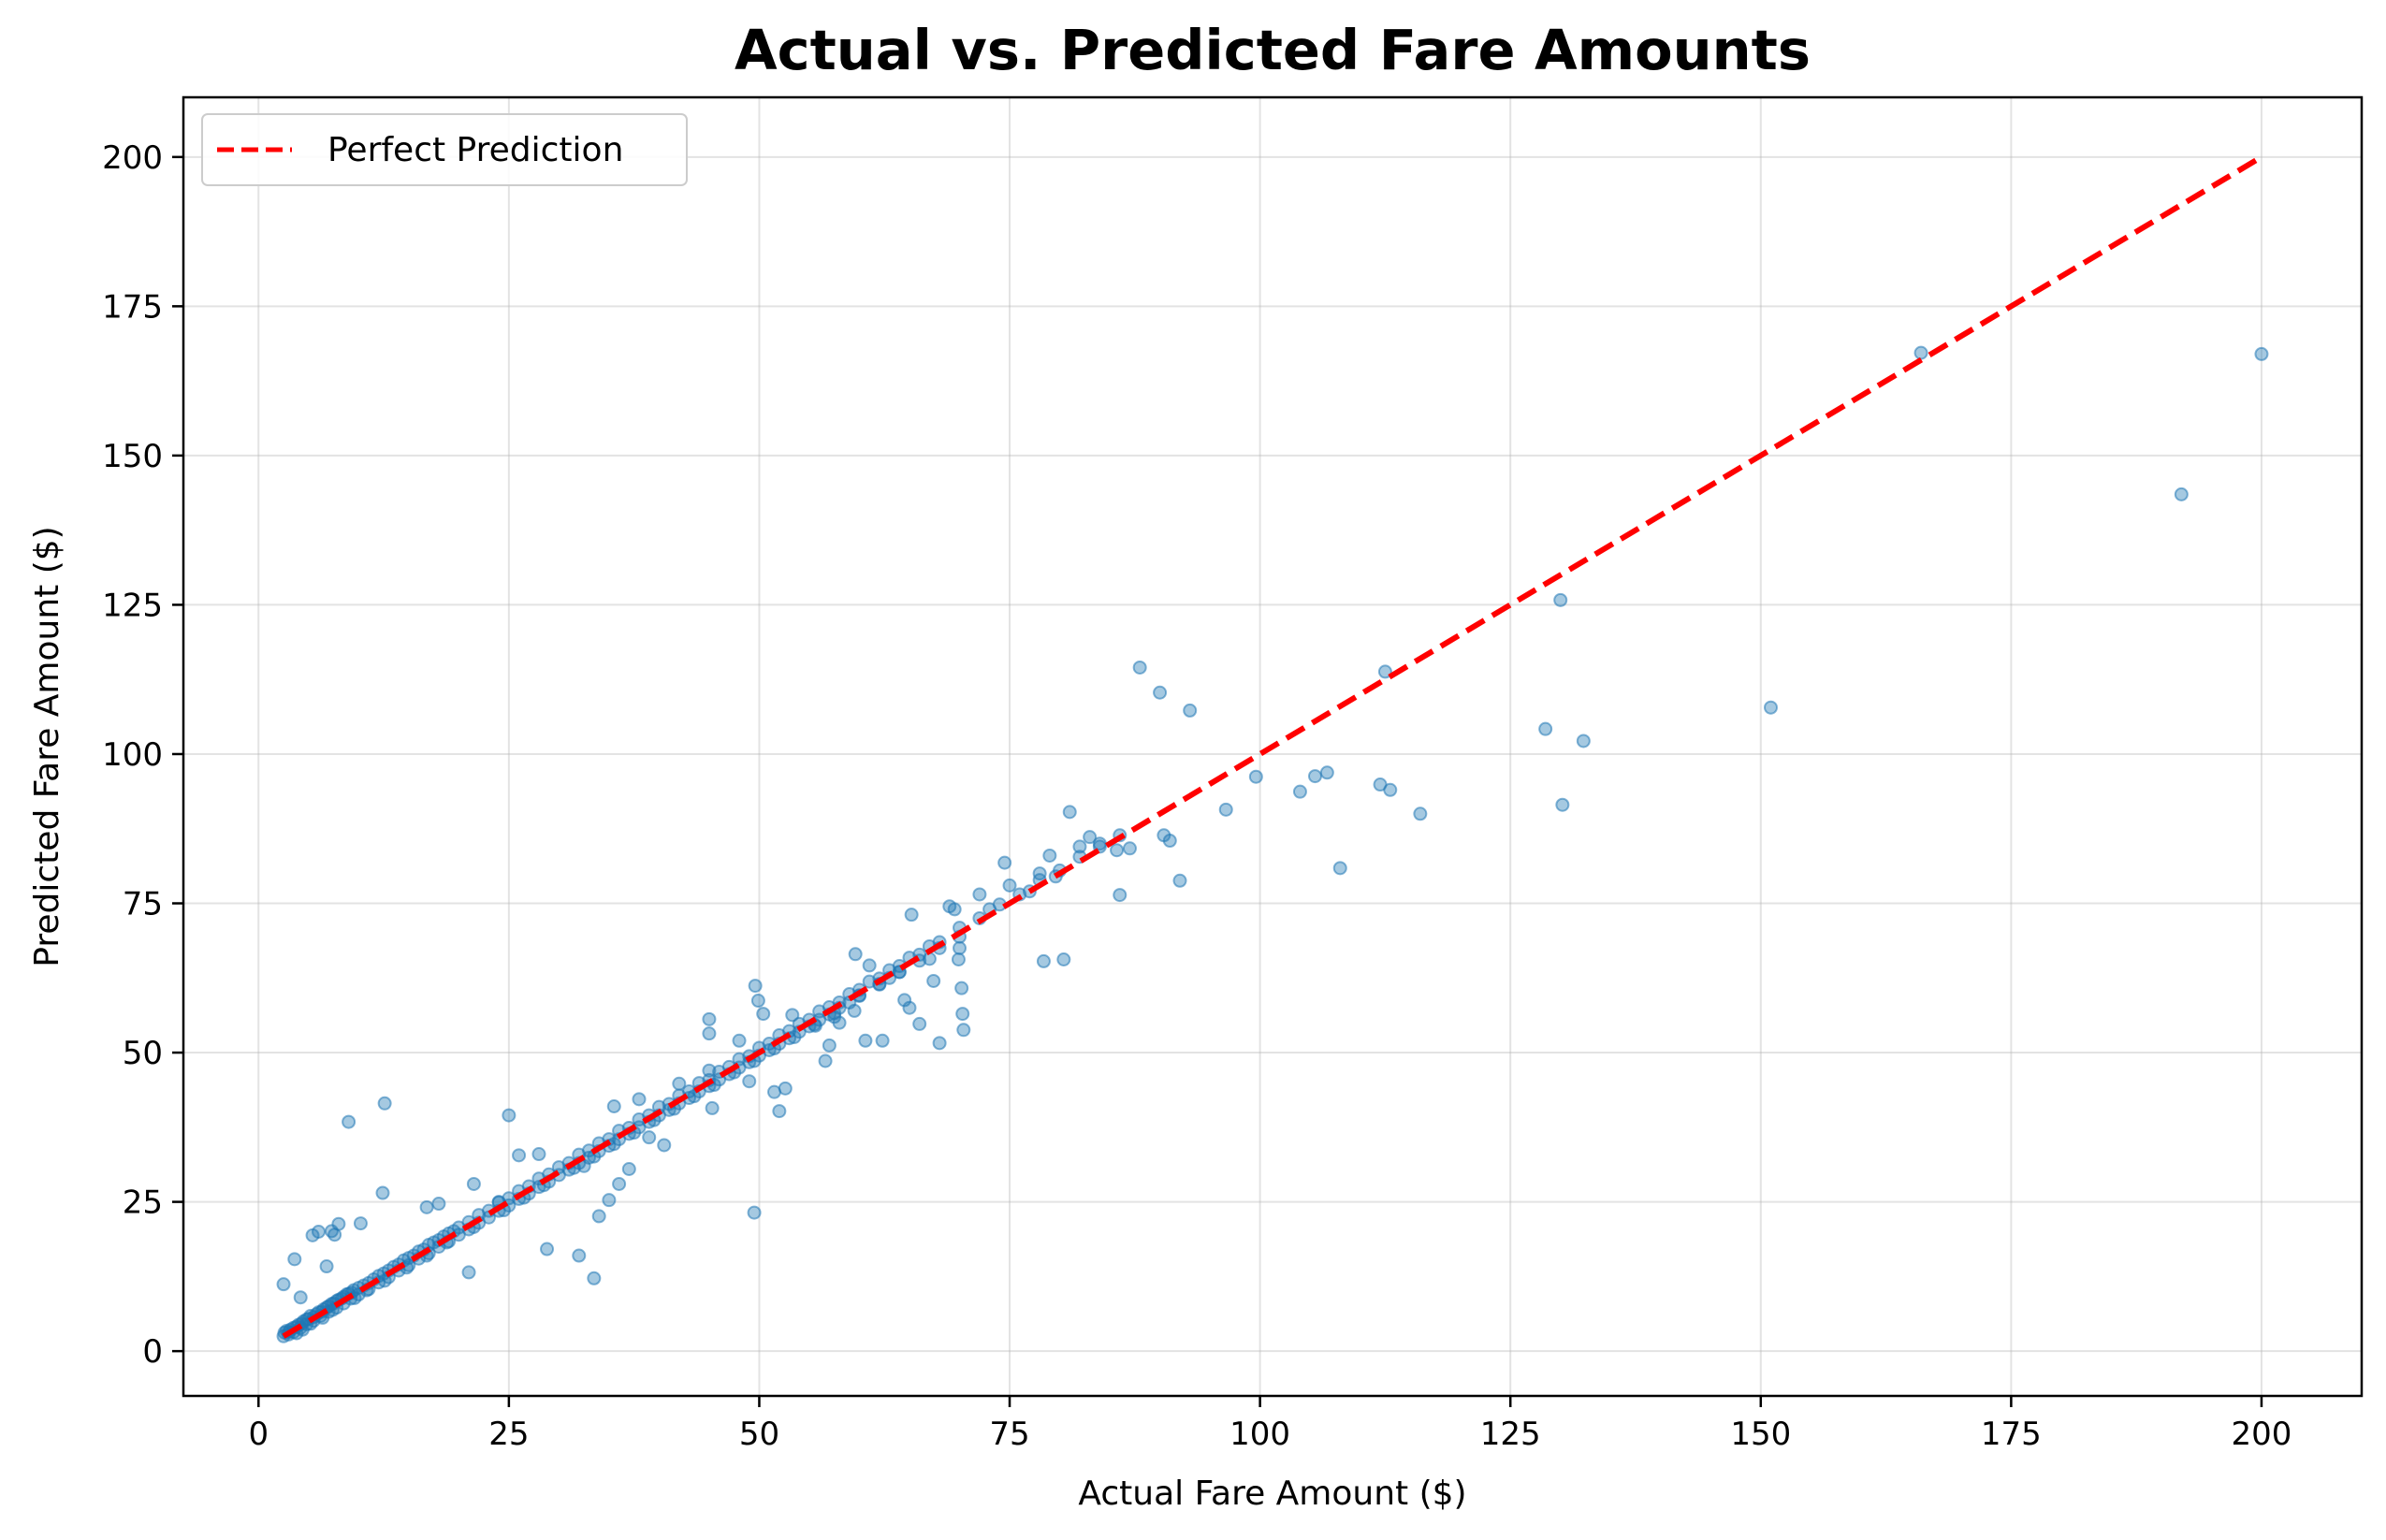 This screenshot has height=1540, width=2386. I want to click on x-axis-ticks: 0 25 50 75 100 125 150 175 200, so click(1269, 1425).